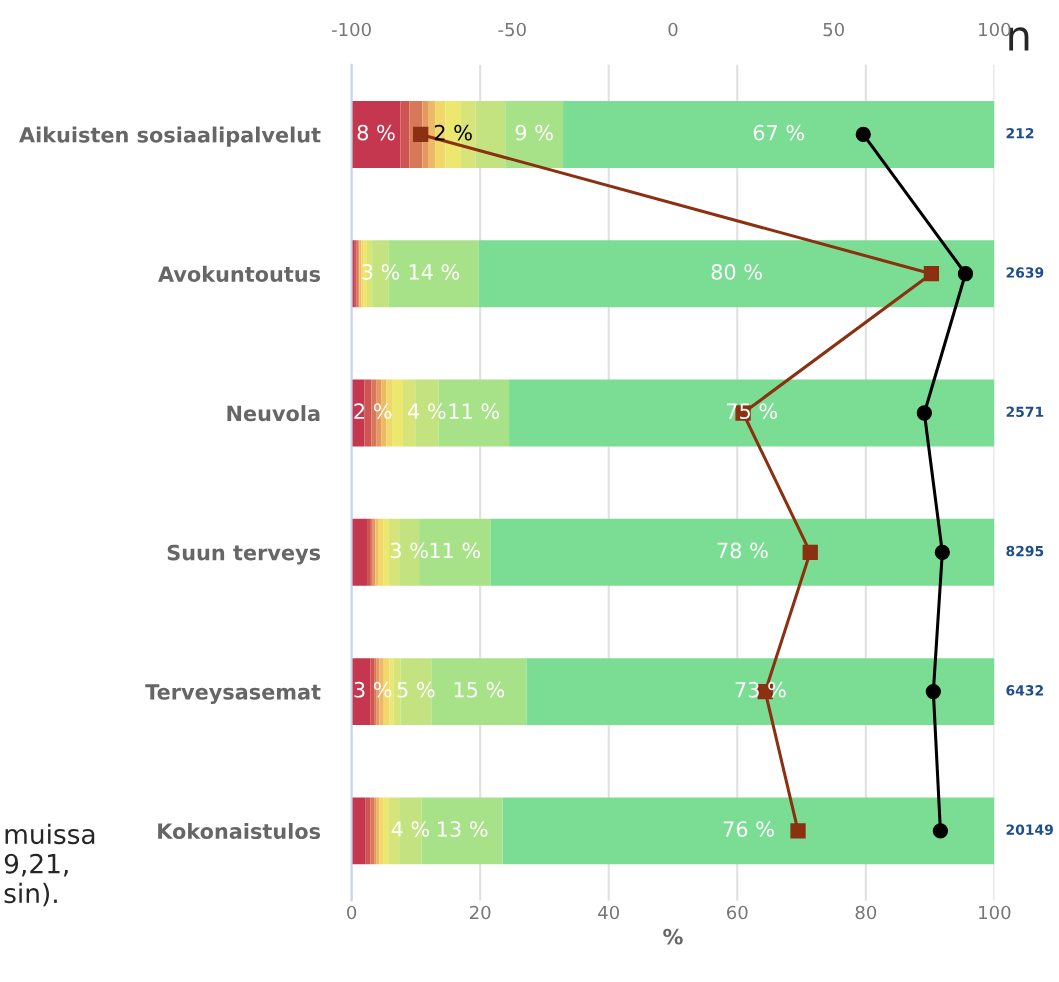 The height and width of the screenshot is (982, 1059). Describe the element at coordinates (170, 136) in the screenshot. I see `y-tick-label: Aikuisten sosiaalipalvelut` at that location.